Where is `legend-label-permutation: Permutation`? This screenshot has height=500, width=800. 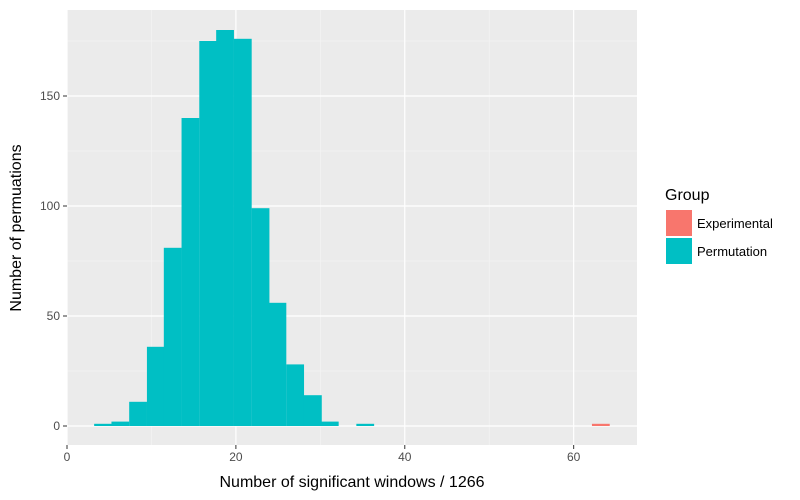
legend-label-permutation: Permutation is located at coordinates (732, 251).